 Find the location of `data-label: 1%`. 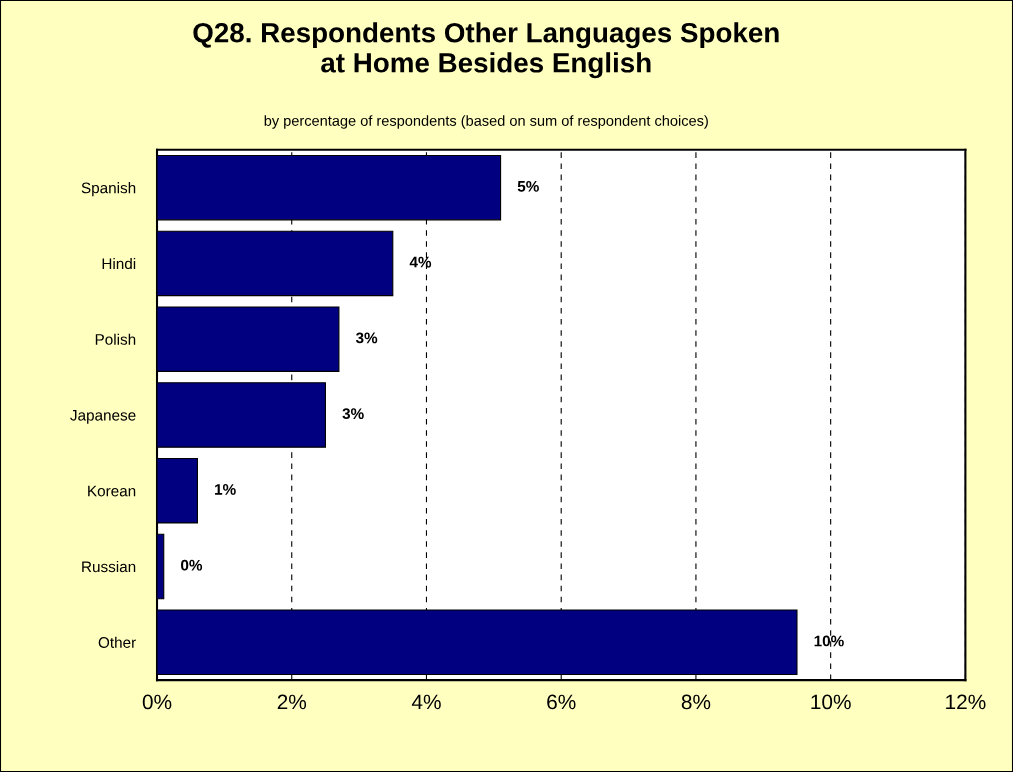

data-label: 1% is located at coordinates (225, 489).